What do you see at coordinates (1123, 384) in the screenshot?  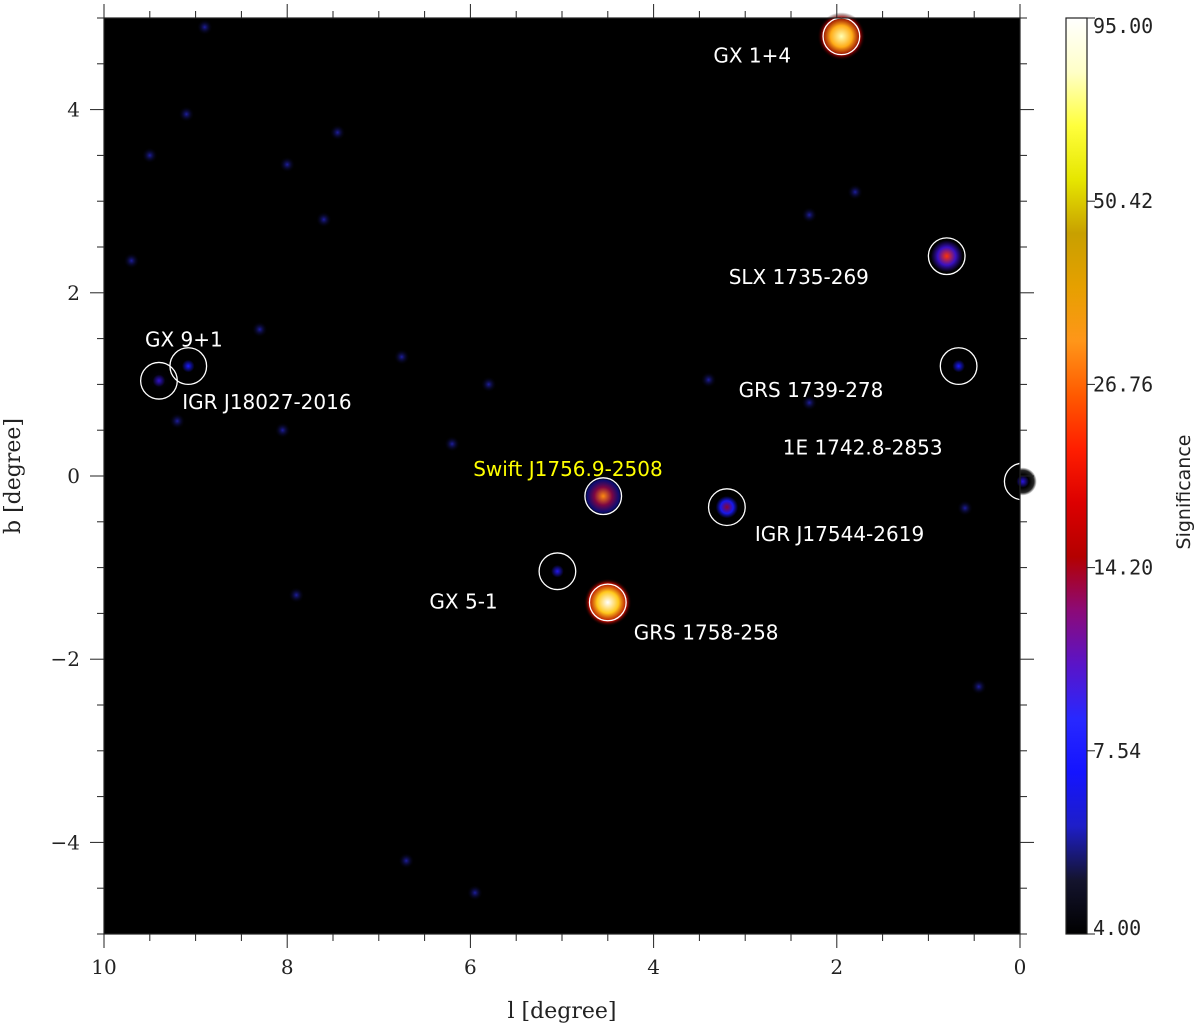 I see `colorbar-tick-label: 26.76` at bounding box center [1123, 384].